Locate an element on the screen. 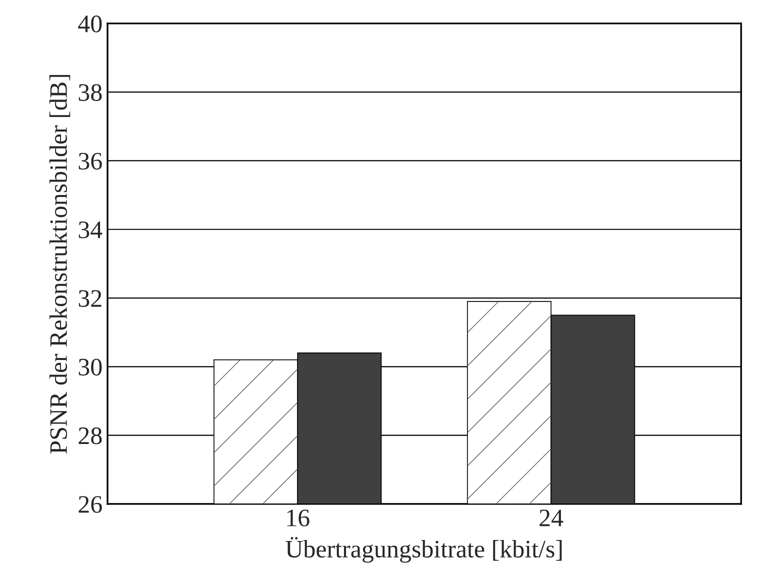 This screenshot has height=586, width=768. y-tick-label: 30 is located at coordinates (90, 367).